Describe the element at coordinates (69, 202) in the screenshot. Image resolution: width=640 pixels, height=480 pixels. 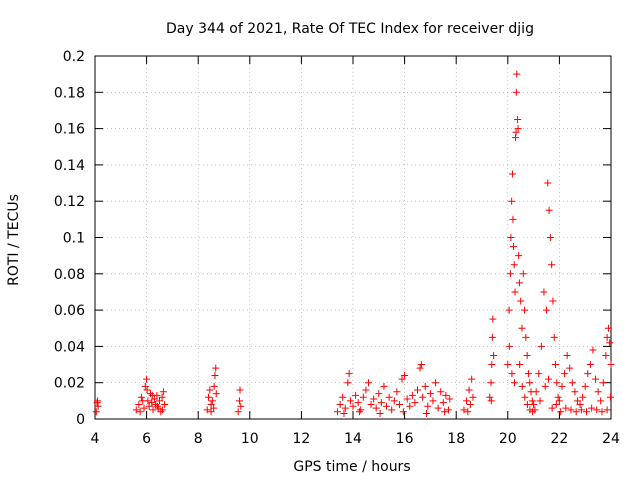
I see `y-tick-label: 0.12` at that location.